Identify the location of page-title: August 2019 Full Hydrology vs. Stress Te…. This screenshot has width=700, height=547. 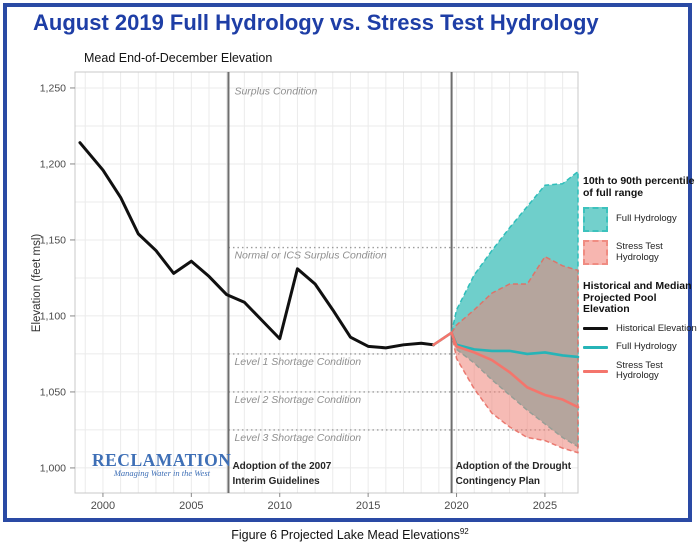
(316, 22).